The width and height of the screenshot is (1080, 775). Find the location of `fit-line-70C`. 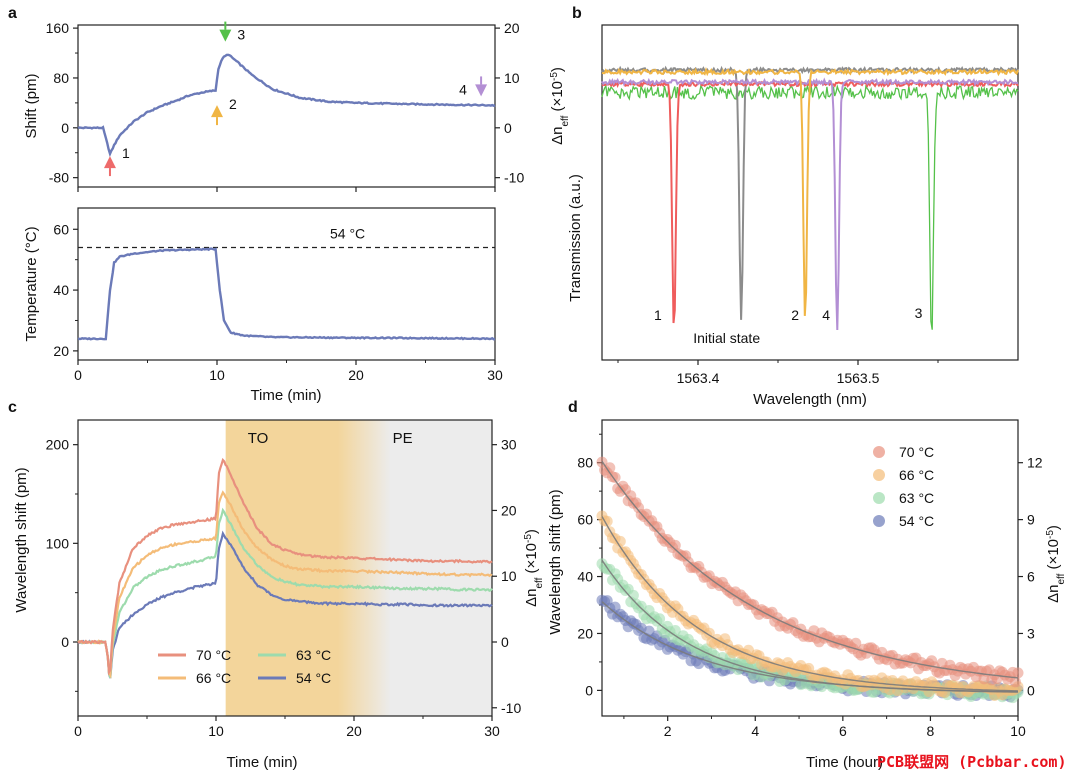

fit-line-70C is located at coordinates (810, 569).